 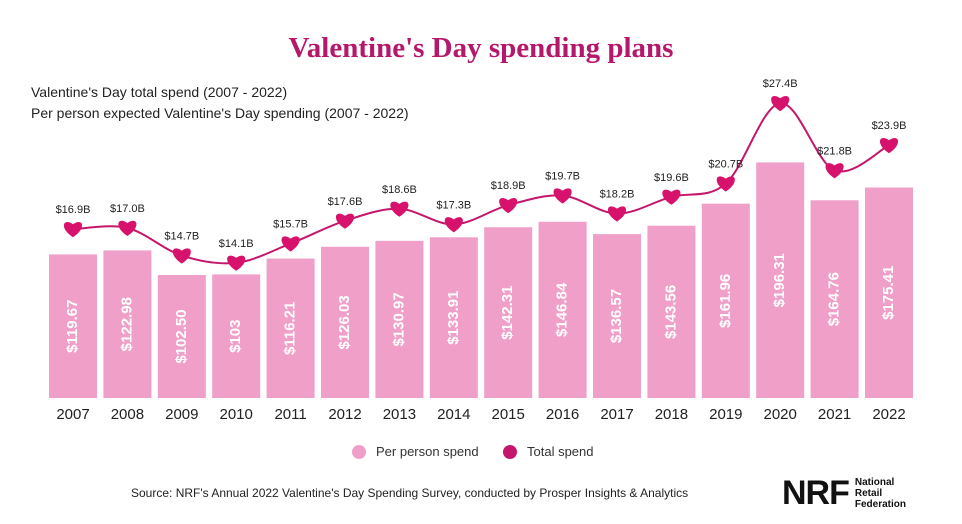 What do you see at coordinates (453, 205) in the screenshot?
I see `total-spend-label: $17.3B` at bounding box center [453, 205].